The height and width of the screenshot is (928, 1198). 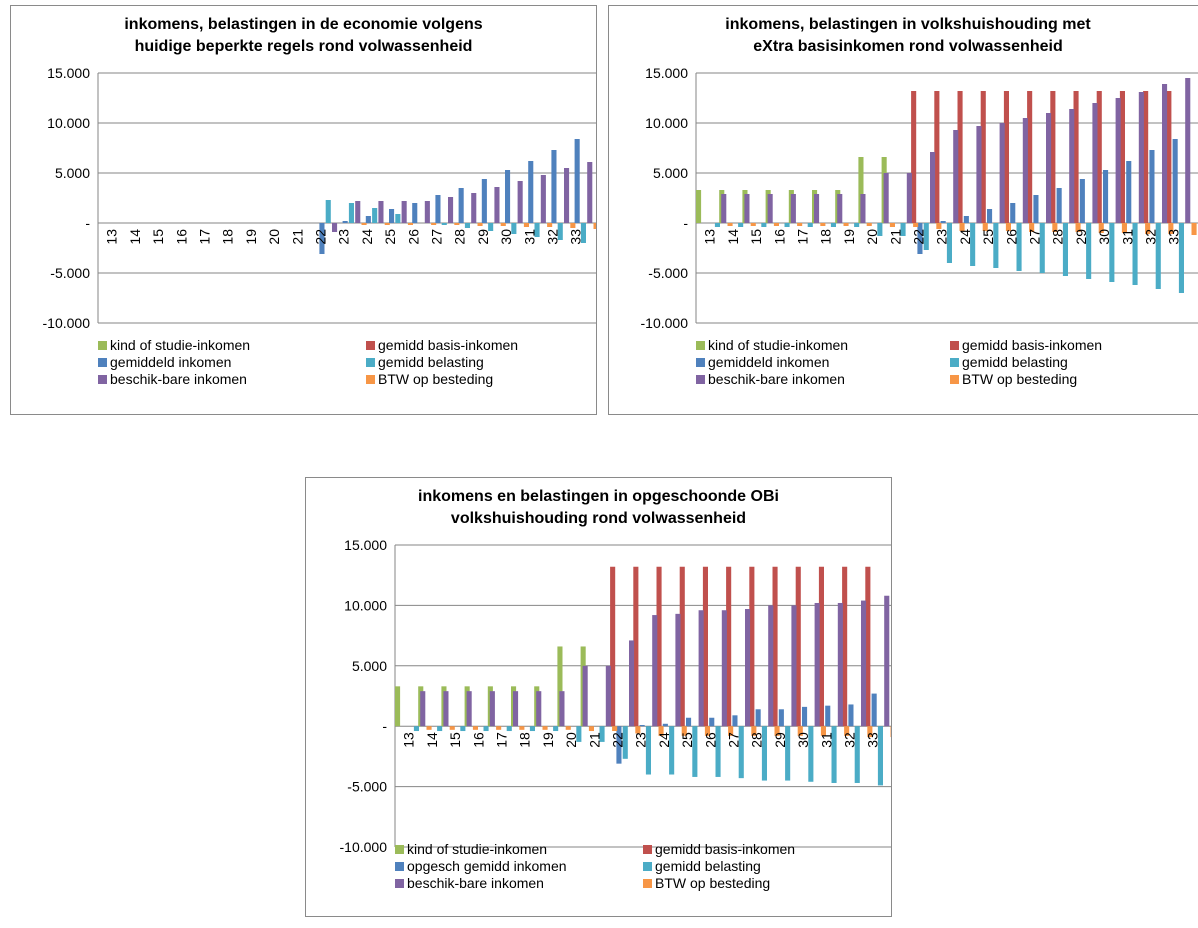 What do you see at coordinates (487, 866) in the screenshot?
I see `legend-label: opgesch gemidd inkomen` at bounding box center [487, 866].